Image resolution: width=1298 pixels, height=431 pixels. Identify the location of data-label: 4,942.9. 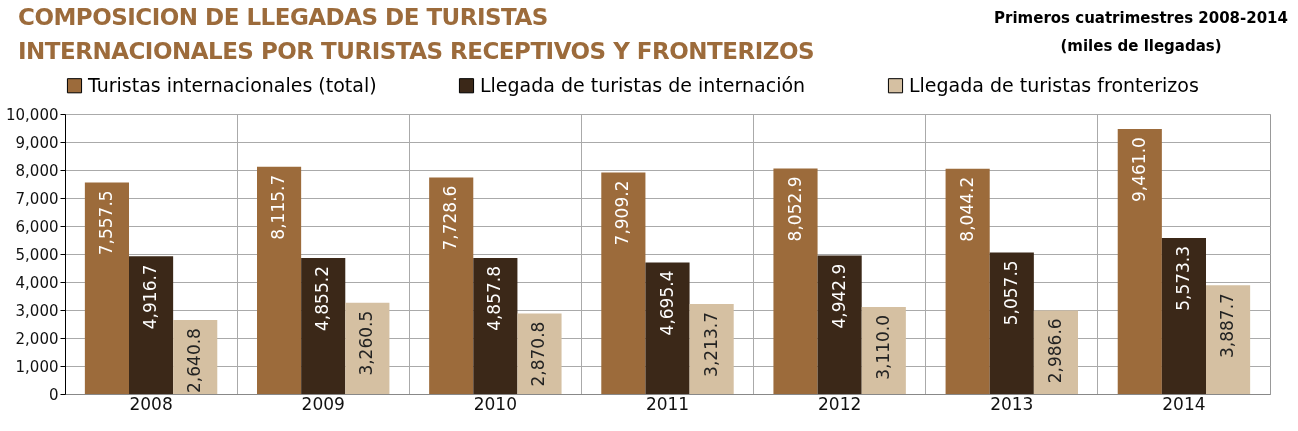
(838, 296).